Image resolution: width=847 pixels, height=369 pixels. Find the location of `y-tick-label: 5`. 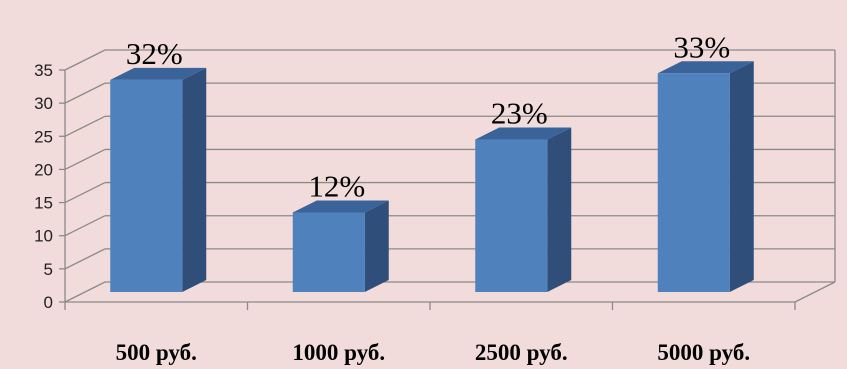

y-tick-label: 5 is located at coordinates (48, 269).